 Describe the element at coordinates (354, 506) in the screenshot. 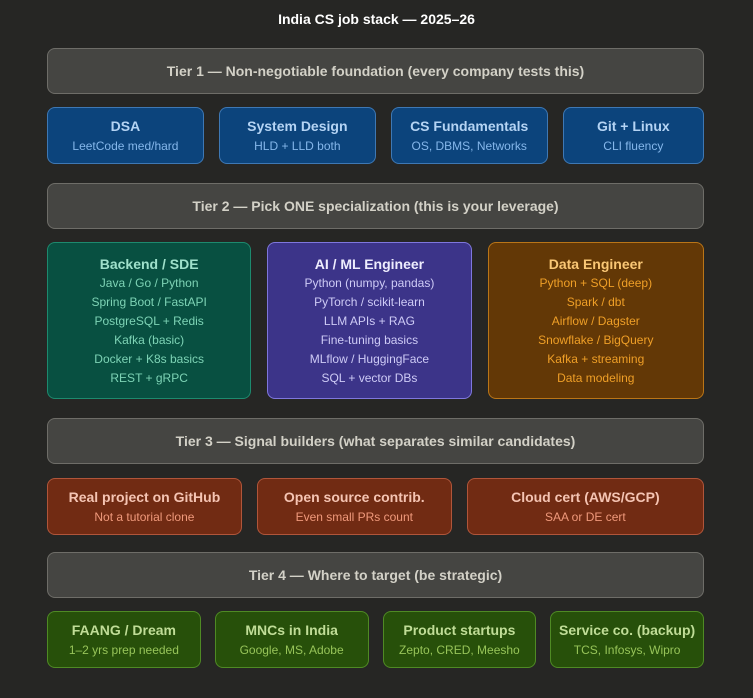

I see `box-open-source: Open source contrib. Even small PRs count` at that location.